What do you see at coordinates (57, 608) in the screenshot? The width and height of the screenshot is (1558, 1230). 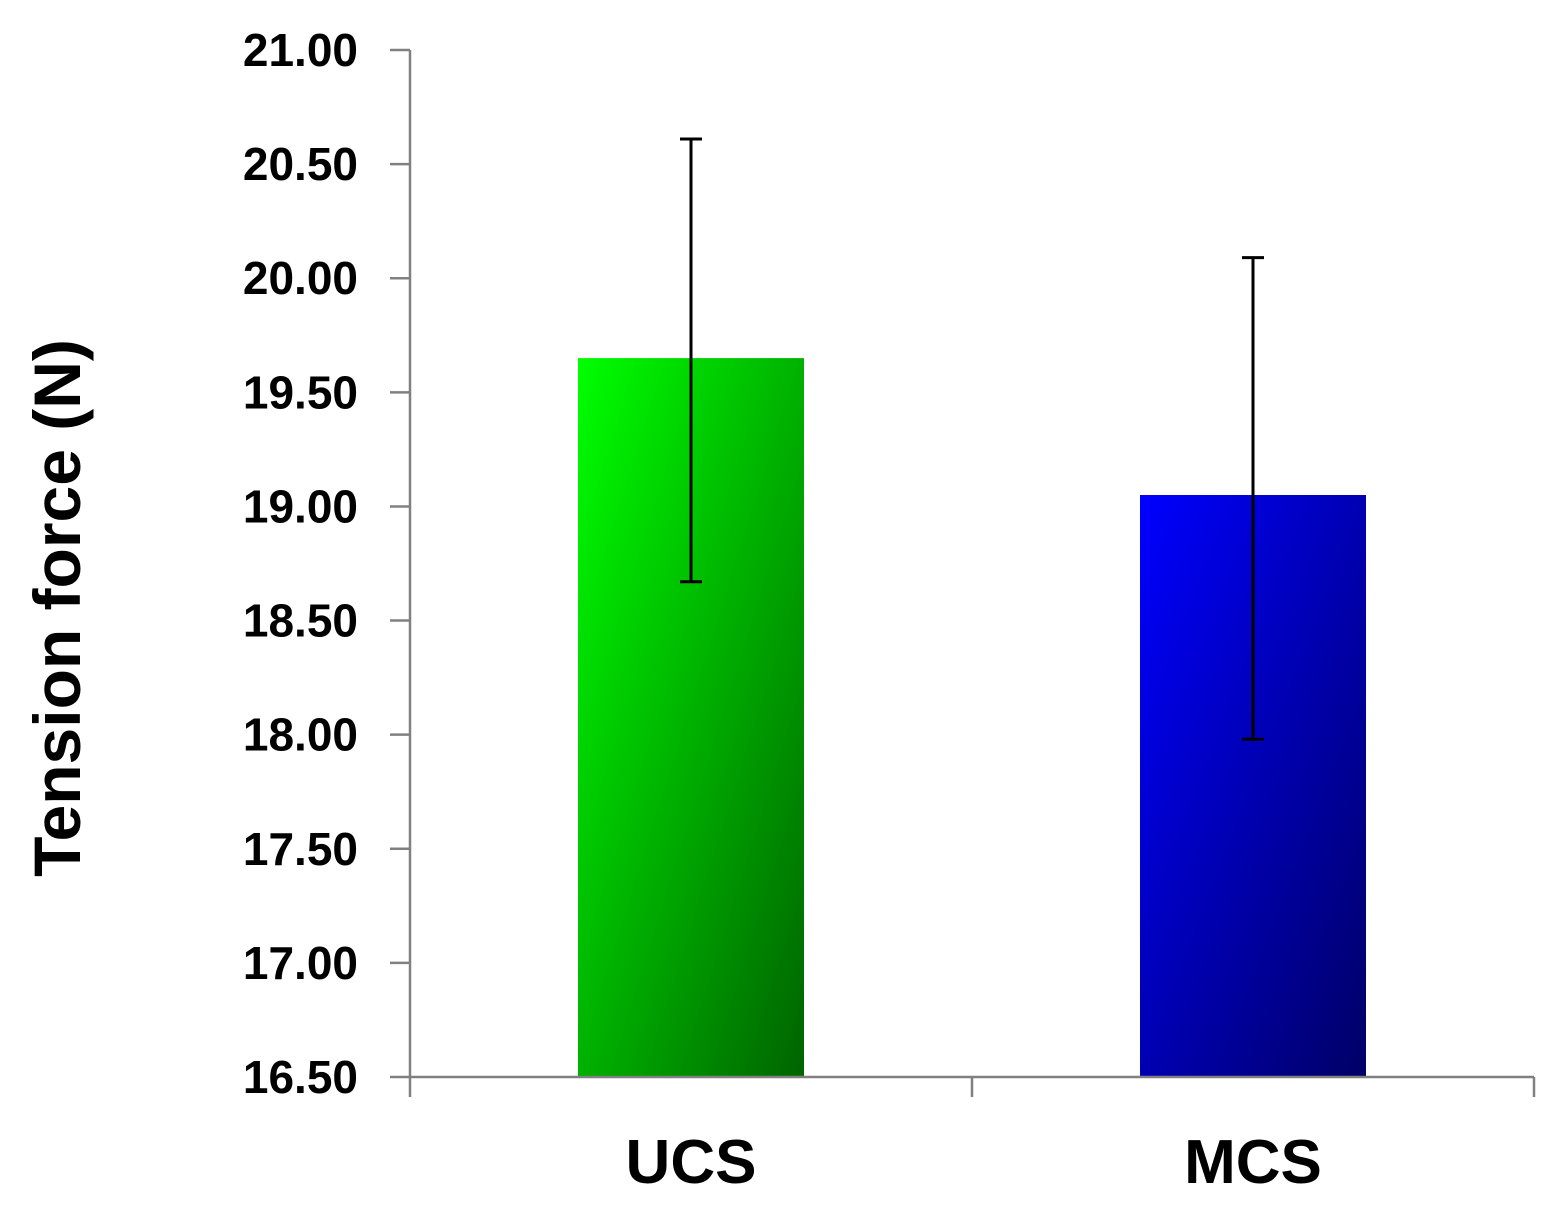 I see `y-axis-title: Tension force (N)` at bounding box center [57, 608].